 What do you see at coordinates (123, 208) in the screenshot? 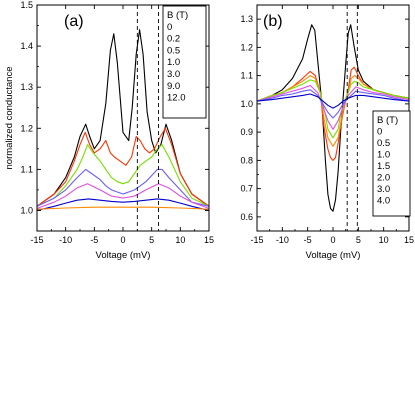
I see `series-line-B-12.0` at bounding box center [123, 208].